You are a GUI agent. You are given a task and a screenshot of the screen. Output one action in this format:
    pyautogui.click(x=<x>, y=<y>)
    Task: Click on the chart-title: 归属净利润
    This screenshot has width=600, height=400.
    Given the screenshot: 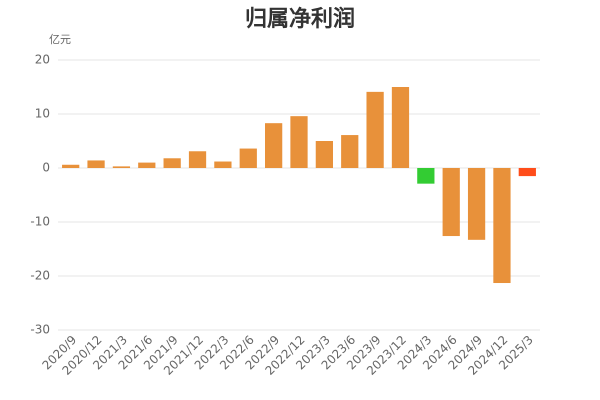 What is the action you would take?
    pyautogui.click(x=300, y=19)
    